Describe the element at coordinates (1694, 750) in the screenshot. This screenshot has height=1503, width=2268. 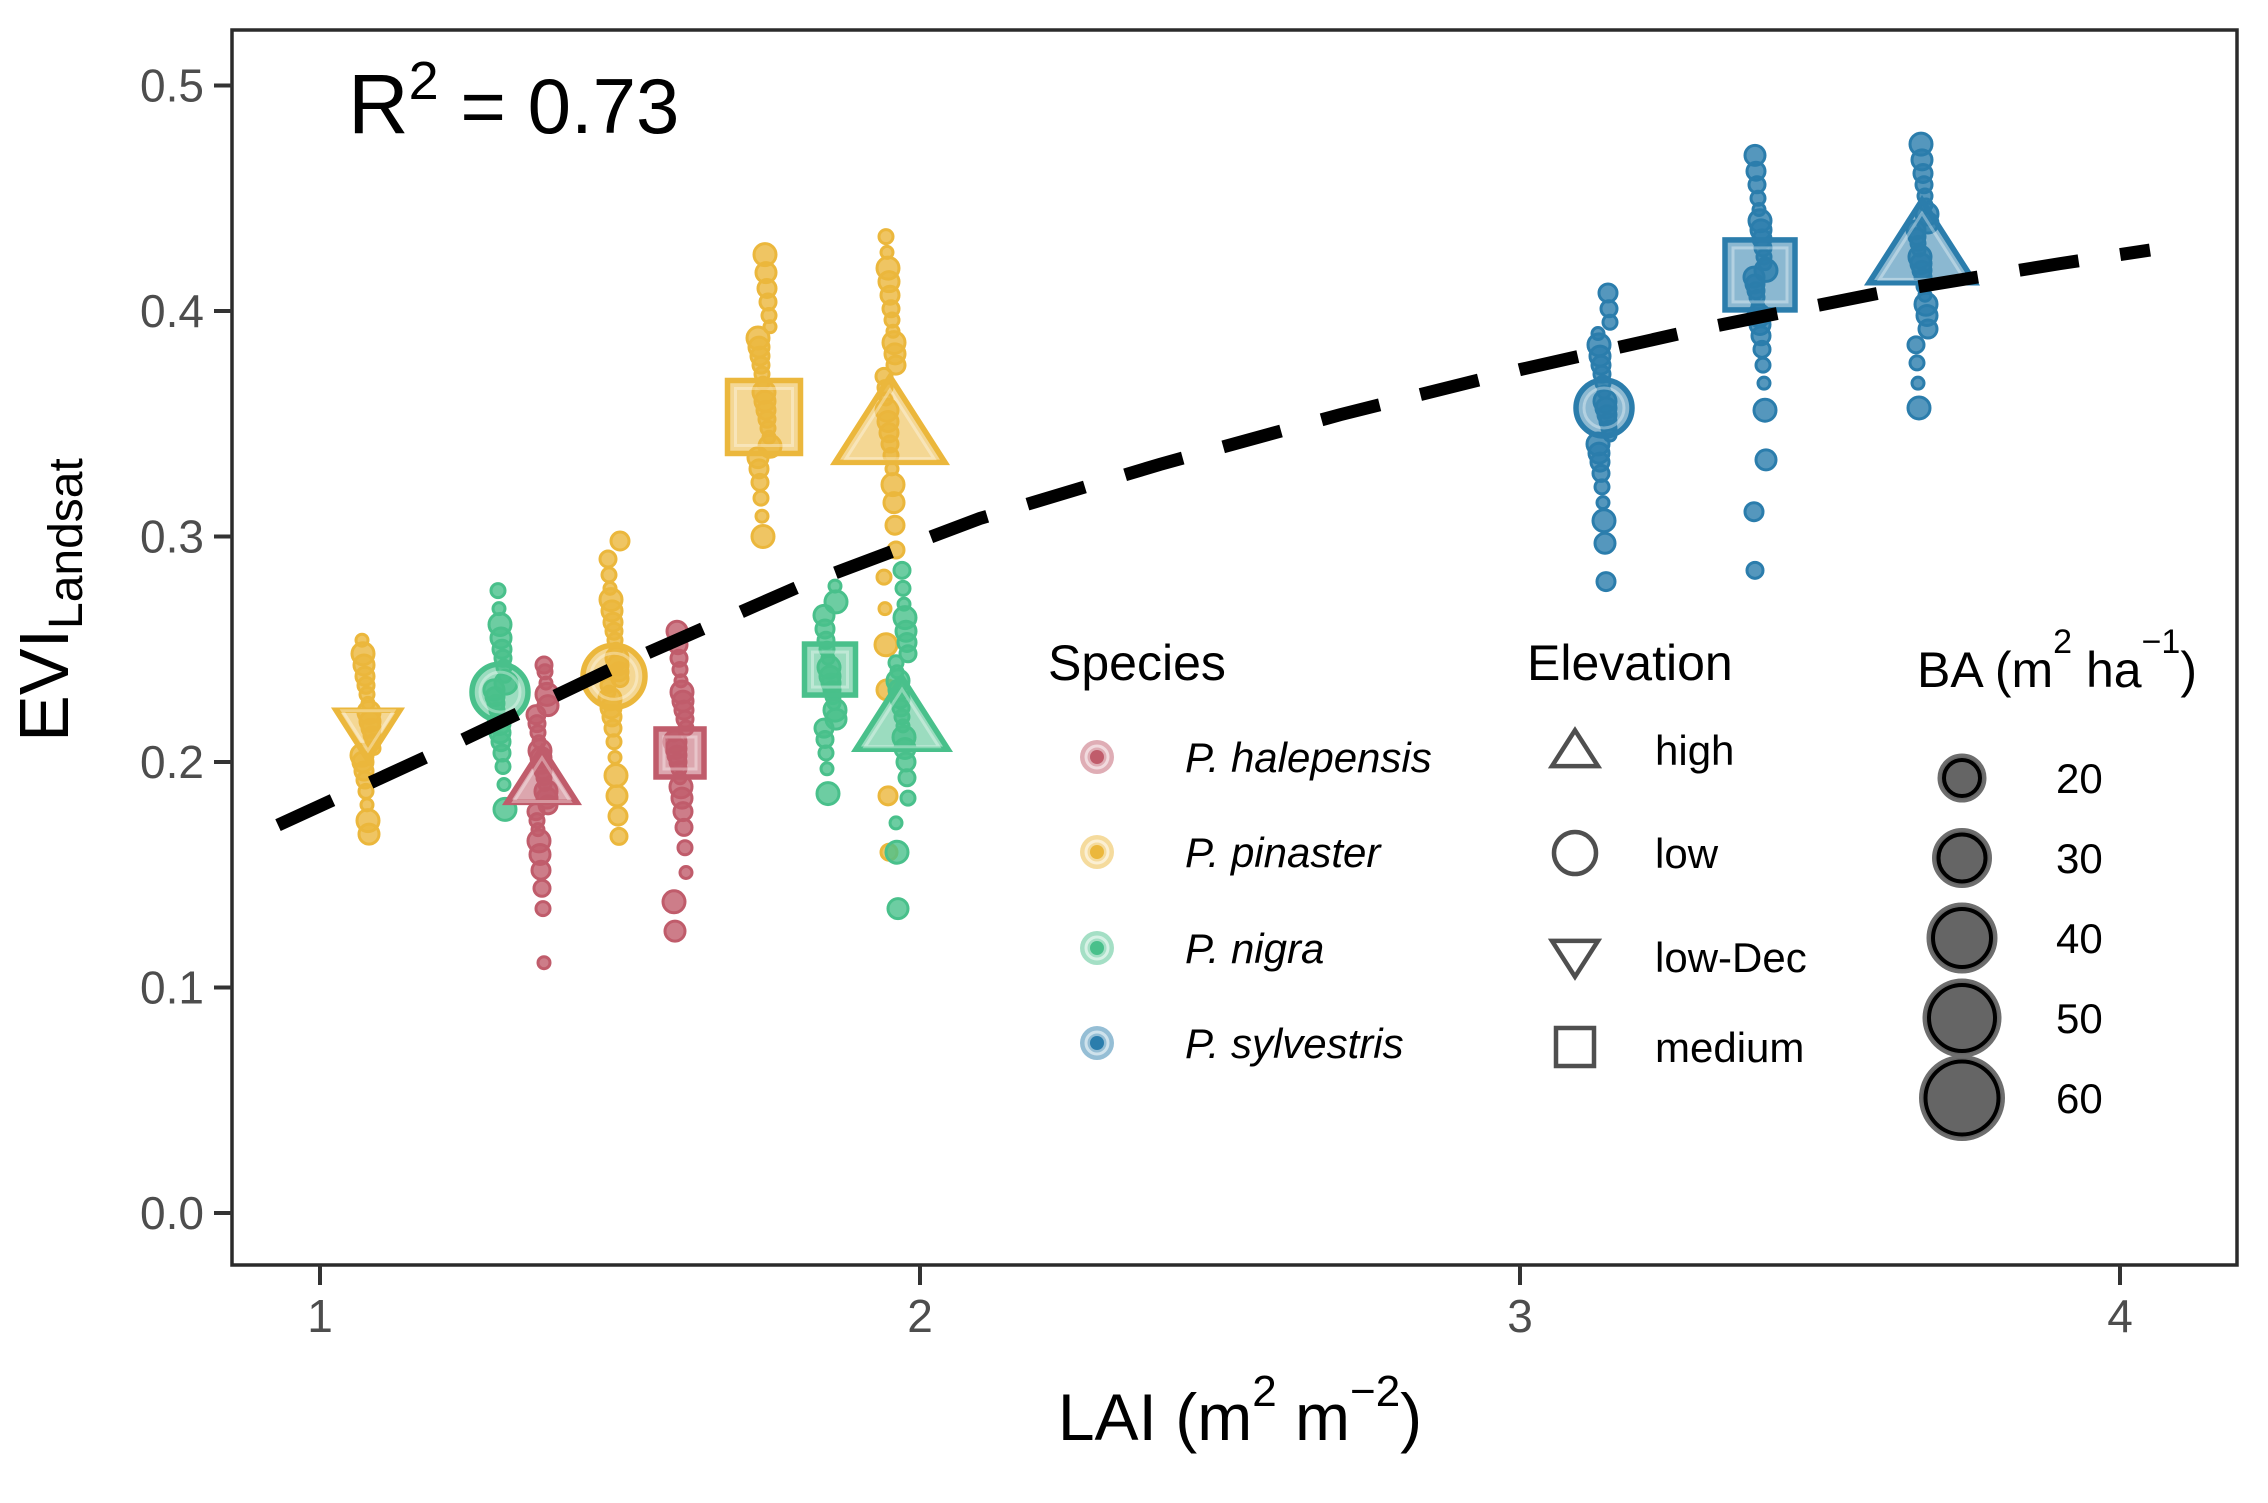
I see `legend-item-high: high` at that location.